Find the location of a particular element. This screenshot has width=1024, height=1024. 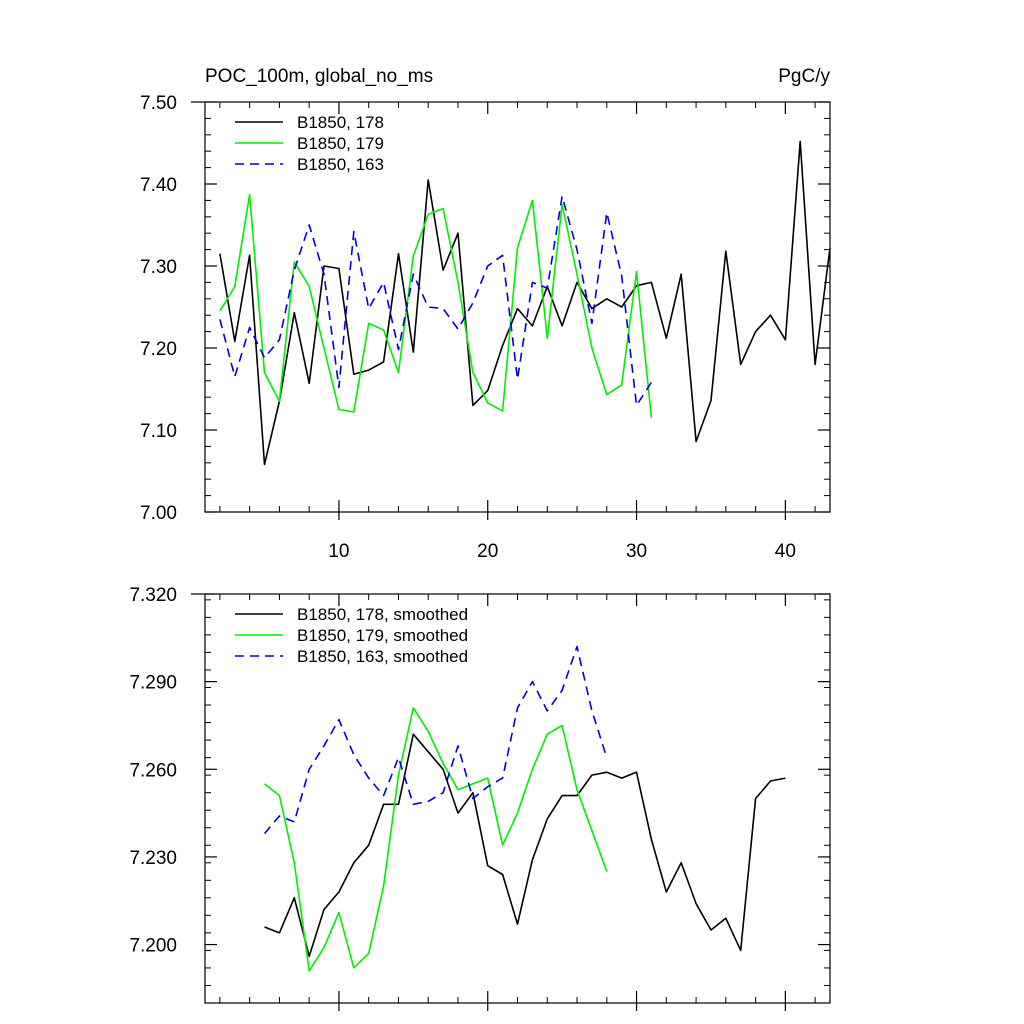

x-tick-label: 10 is located at coordinates (338, 551).